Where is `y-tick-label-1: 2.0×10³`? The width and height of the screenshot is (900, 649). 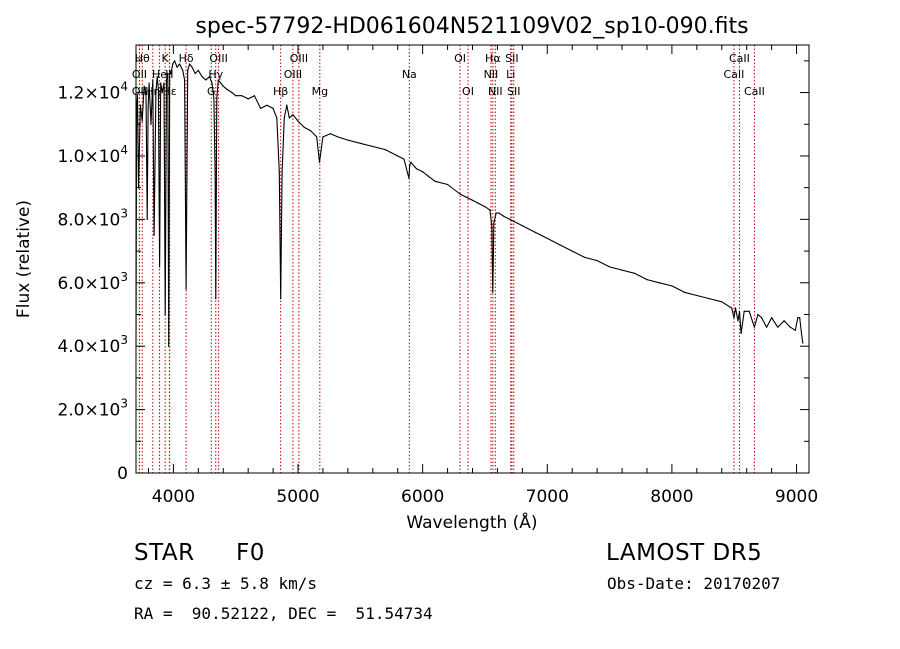
y-tick-label-1: 2.0×10³ is located at coordinates (92, 409).